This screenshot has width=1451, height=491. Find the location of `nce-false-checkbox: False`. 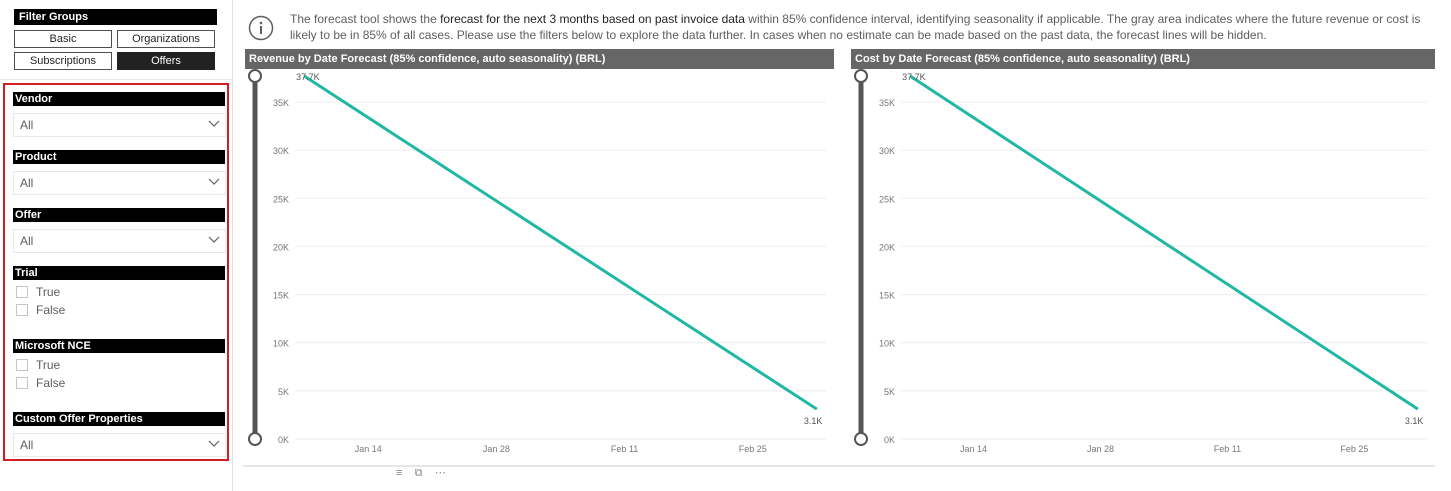

nce-false-checkbox: False is located at coordinates (40, 383).